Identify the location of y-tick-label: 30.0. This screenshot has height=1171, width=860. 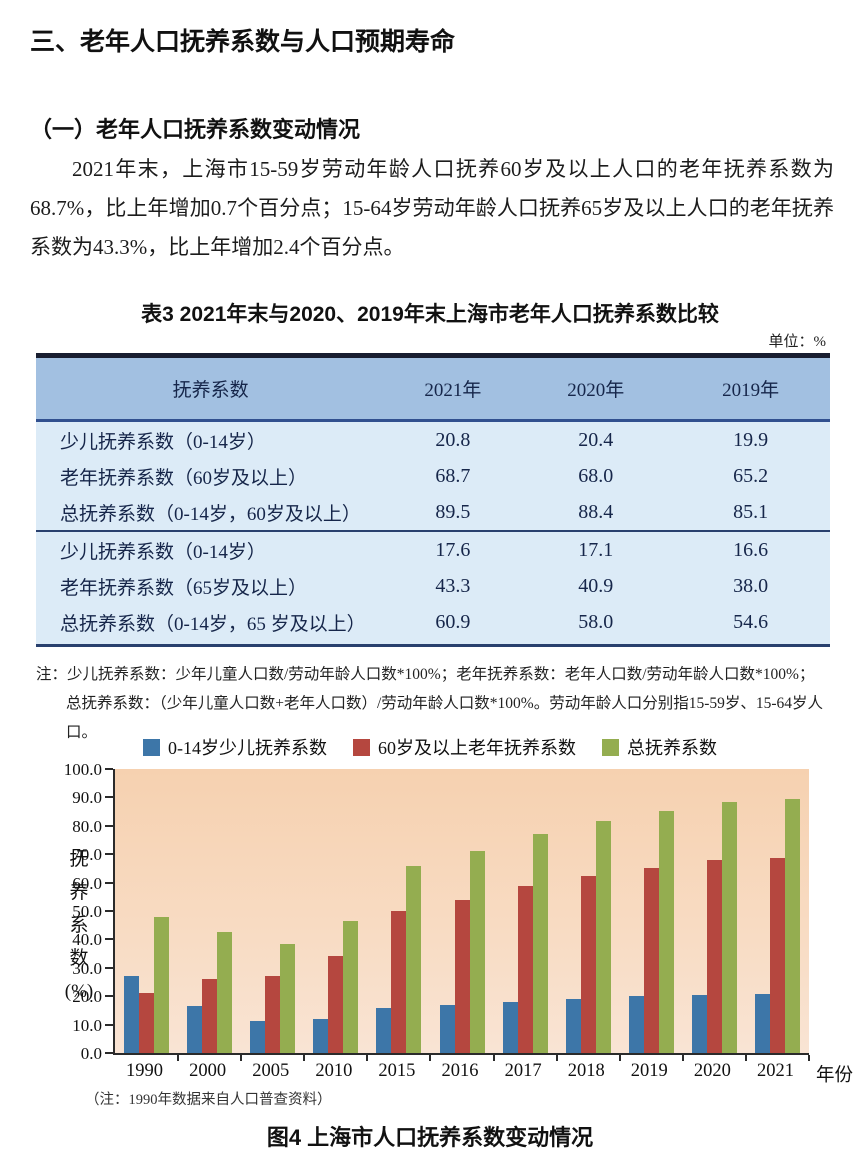
(87, 968).